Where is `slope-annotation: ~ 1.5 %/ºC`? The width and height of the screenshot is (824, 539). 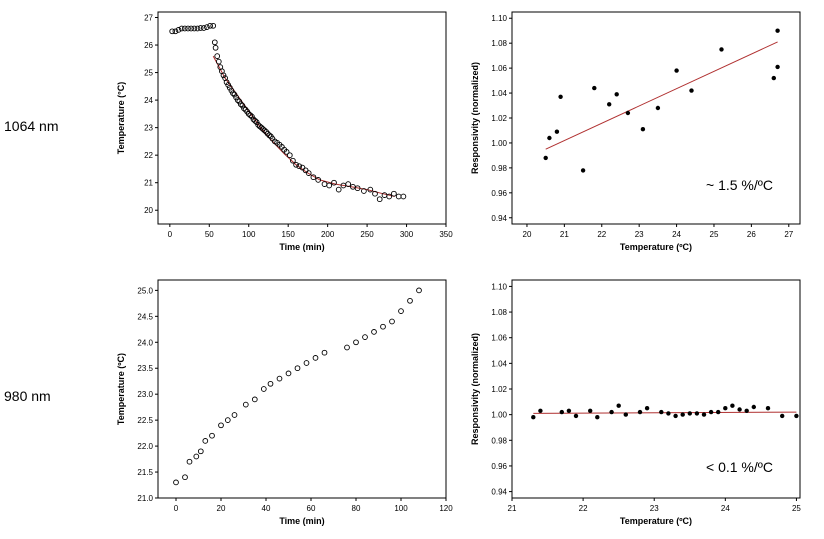
slope-annotation: ~ 1.5 %/ºC is located at coordinates (739, 185).